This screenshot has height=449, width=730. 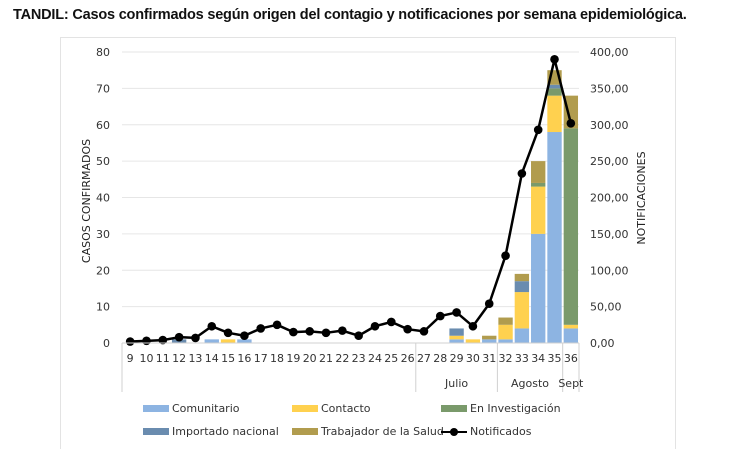 I want to click on x-tick-label: 32, so click(x=506, y=358).